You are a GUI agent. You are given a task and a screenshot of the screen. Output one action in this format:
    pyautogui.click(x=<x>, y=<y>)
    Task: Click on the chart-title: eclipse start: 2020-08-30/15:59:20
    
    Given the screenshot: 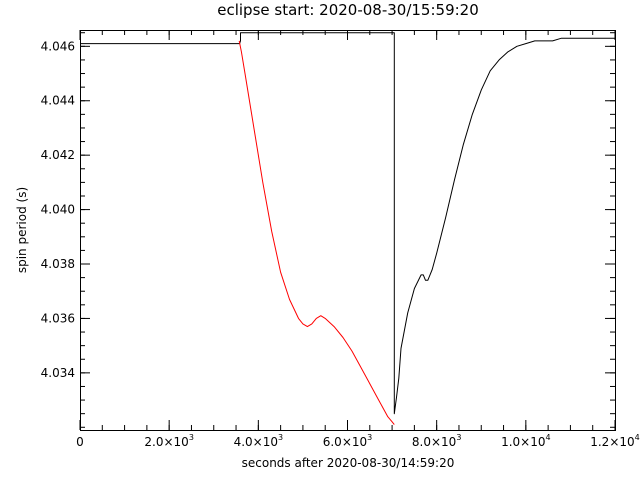 What is the action you would take?
    pyautogui.click(x=348, y=10)
    